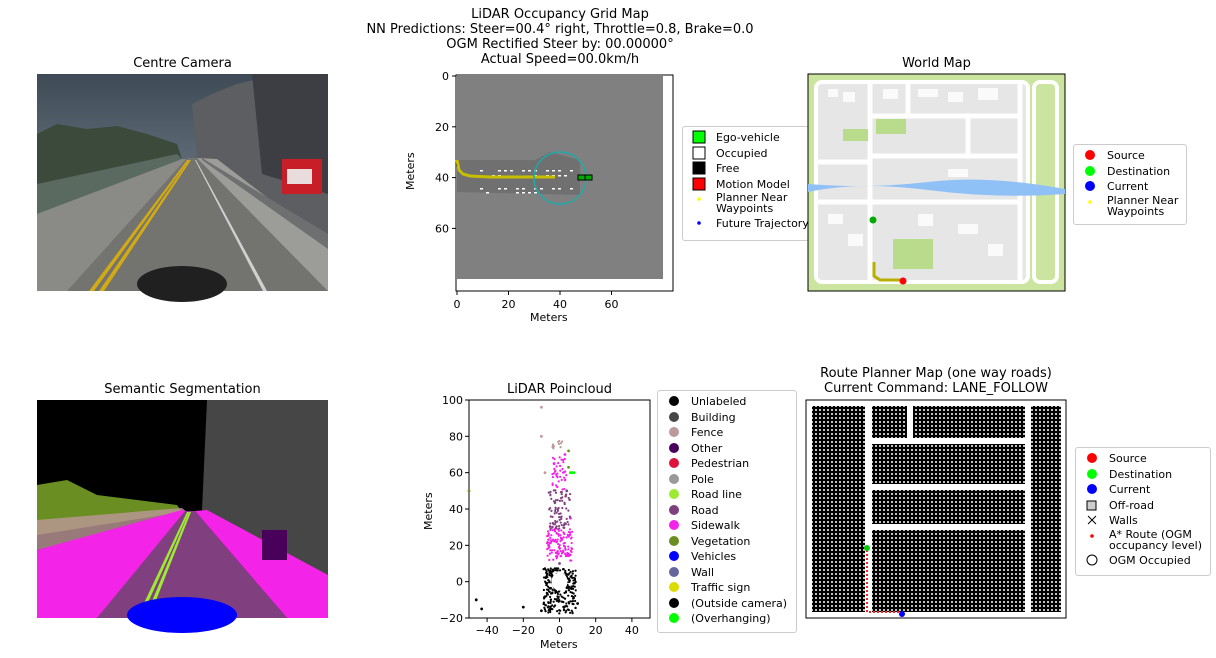  What do you see at coordinates (727, 604) in the screenshot?
I see `lidar-legend-item: (Outside camera)` at bounding box center [727, 604].